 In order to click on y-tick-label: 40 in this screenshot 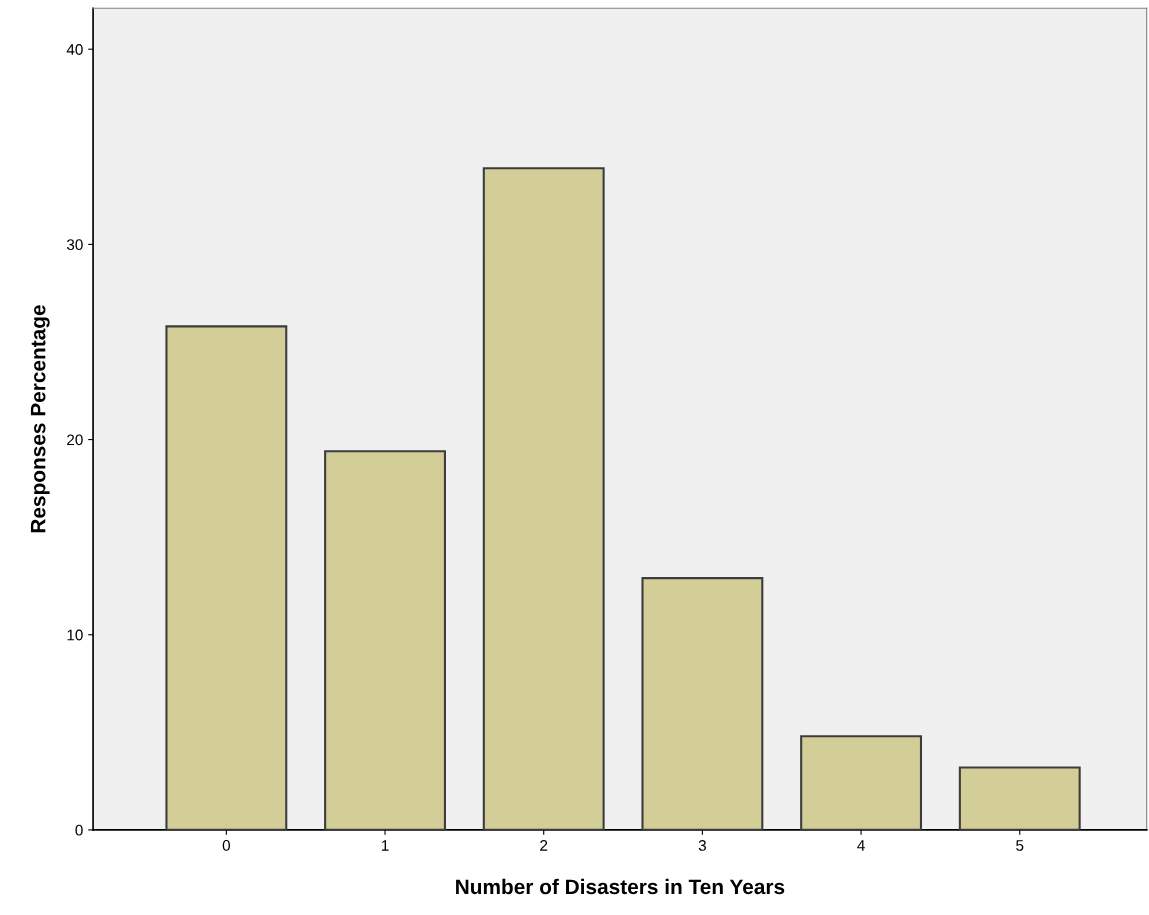, I will do `click(74, 49)`.